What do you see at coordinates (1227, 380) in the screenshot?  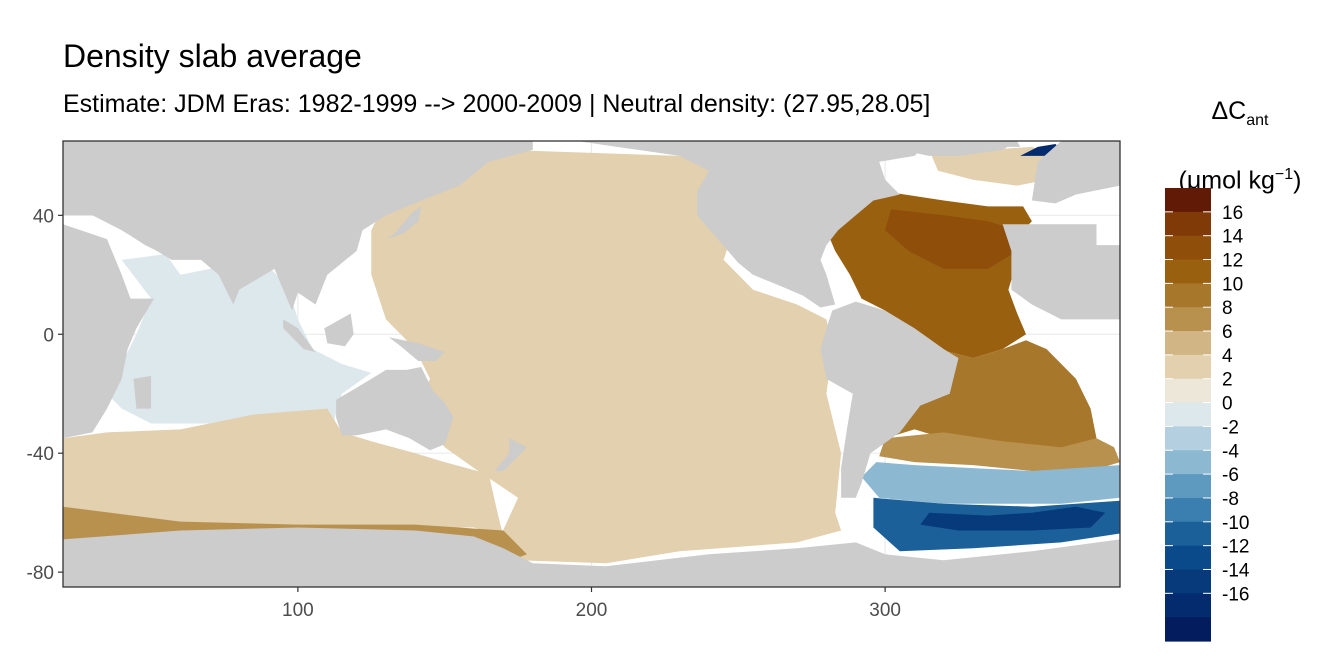 I see `colorbar-label: 2` at bounding box center [1227, 380].